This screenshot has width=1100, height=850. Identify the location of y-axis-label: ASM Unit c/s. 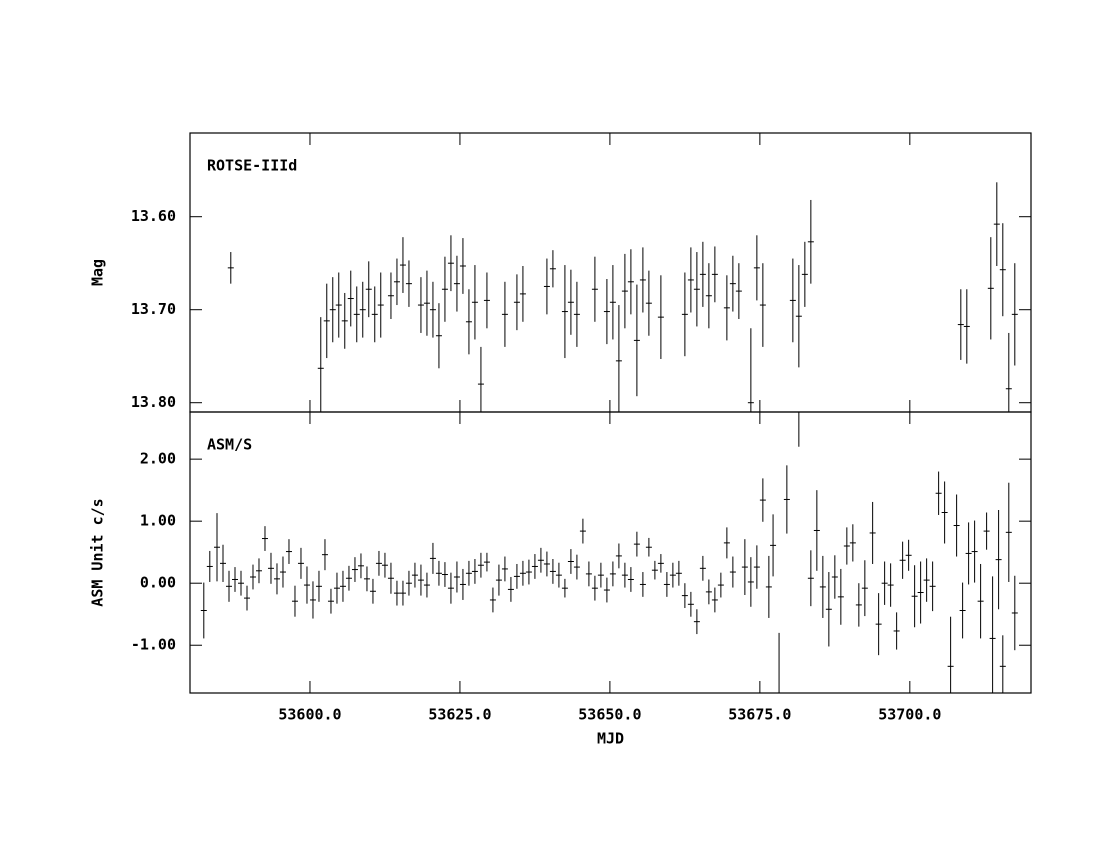
(98, 552).